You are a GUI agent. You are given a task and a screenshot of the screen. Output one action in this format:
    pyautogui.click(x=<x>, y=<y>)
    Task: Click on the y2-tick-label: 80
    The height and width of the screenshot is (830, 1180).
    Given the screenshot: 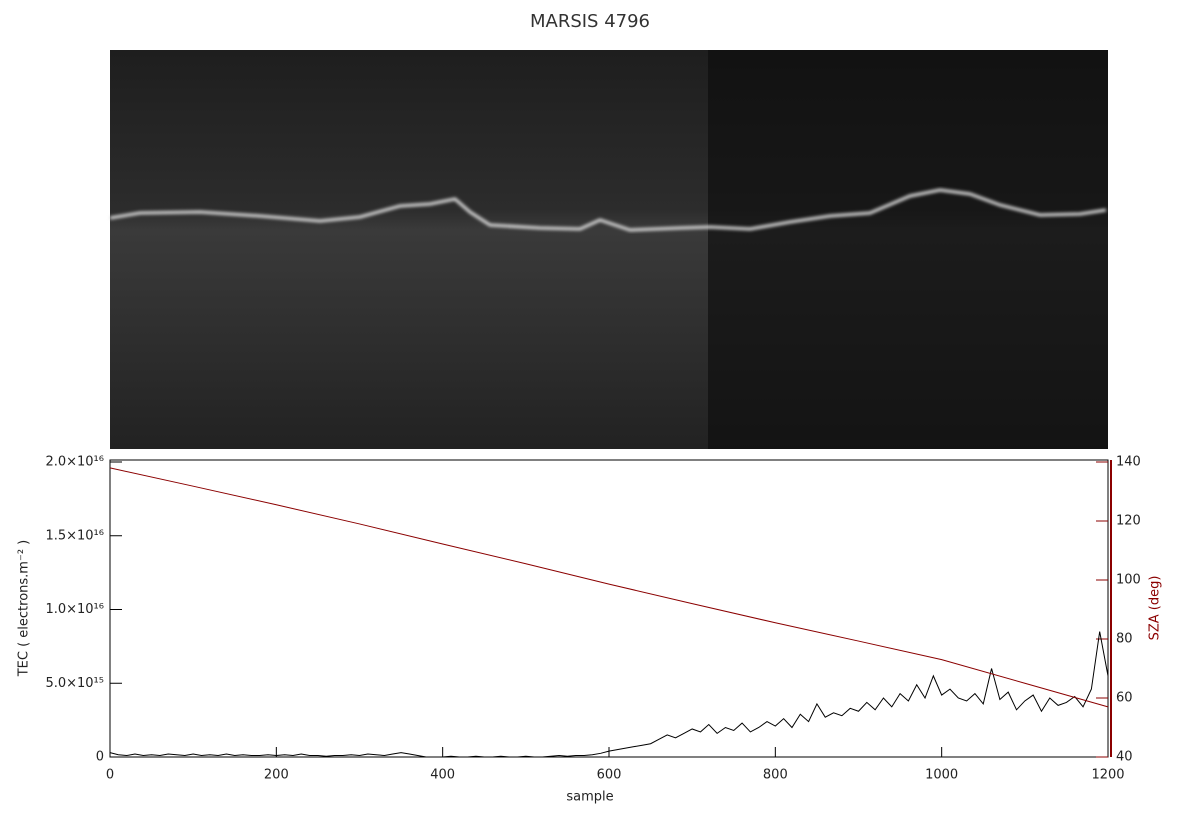 What is the action you would take?
    pyautogui.click(x=1124, y=639)
    